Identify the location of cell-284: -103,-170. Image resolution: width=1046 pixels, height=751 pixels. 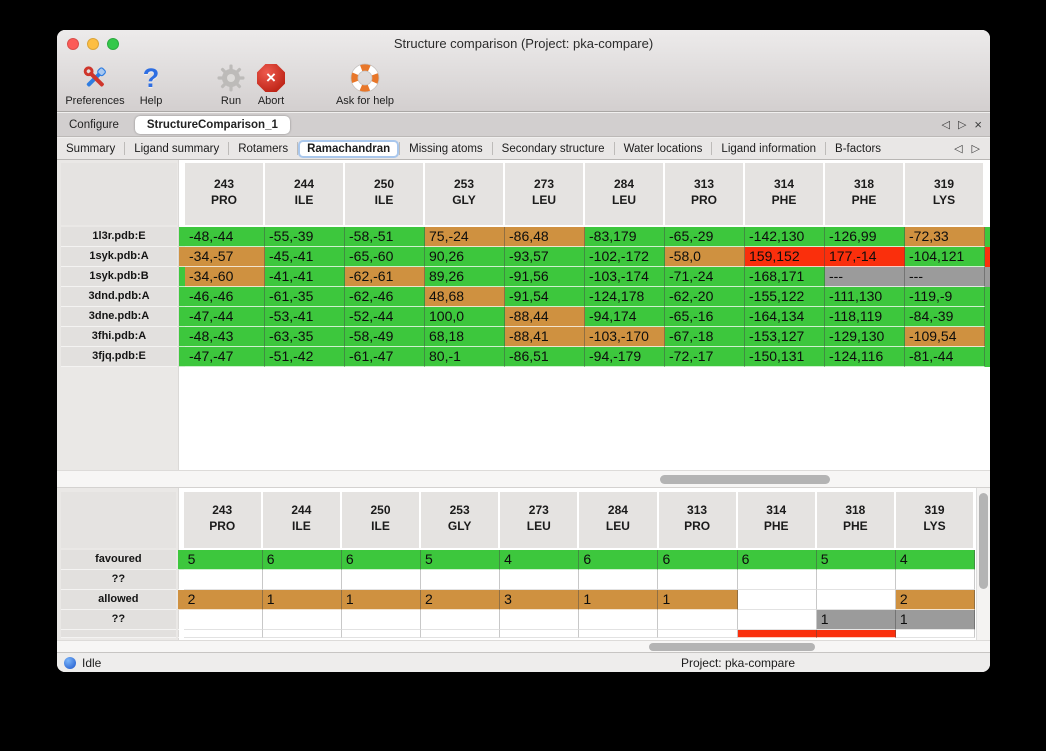
(625, 337).